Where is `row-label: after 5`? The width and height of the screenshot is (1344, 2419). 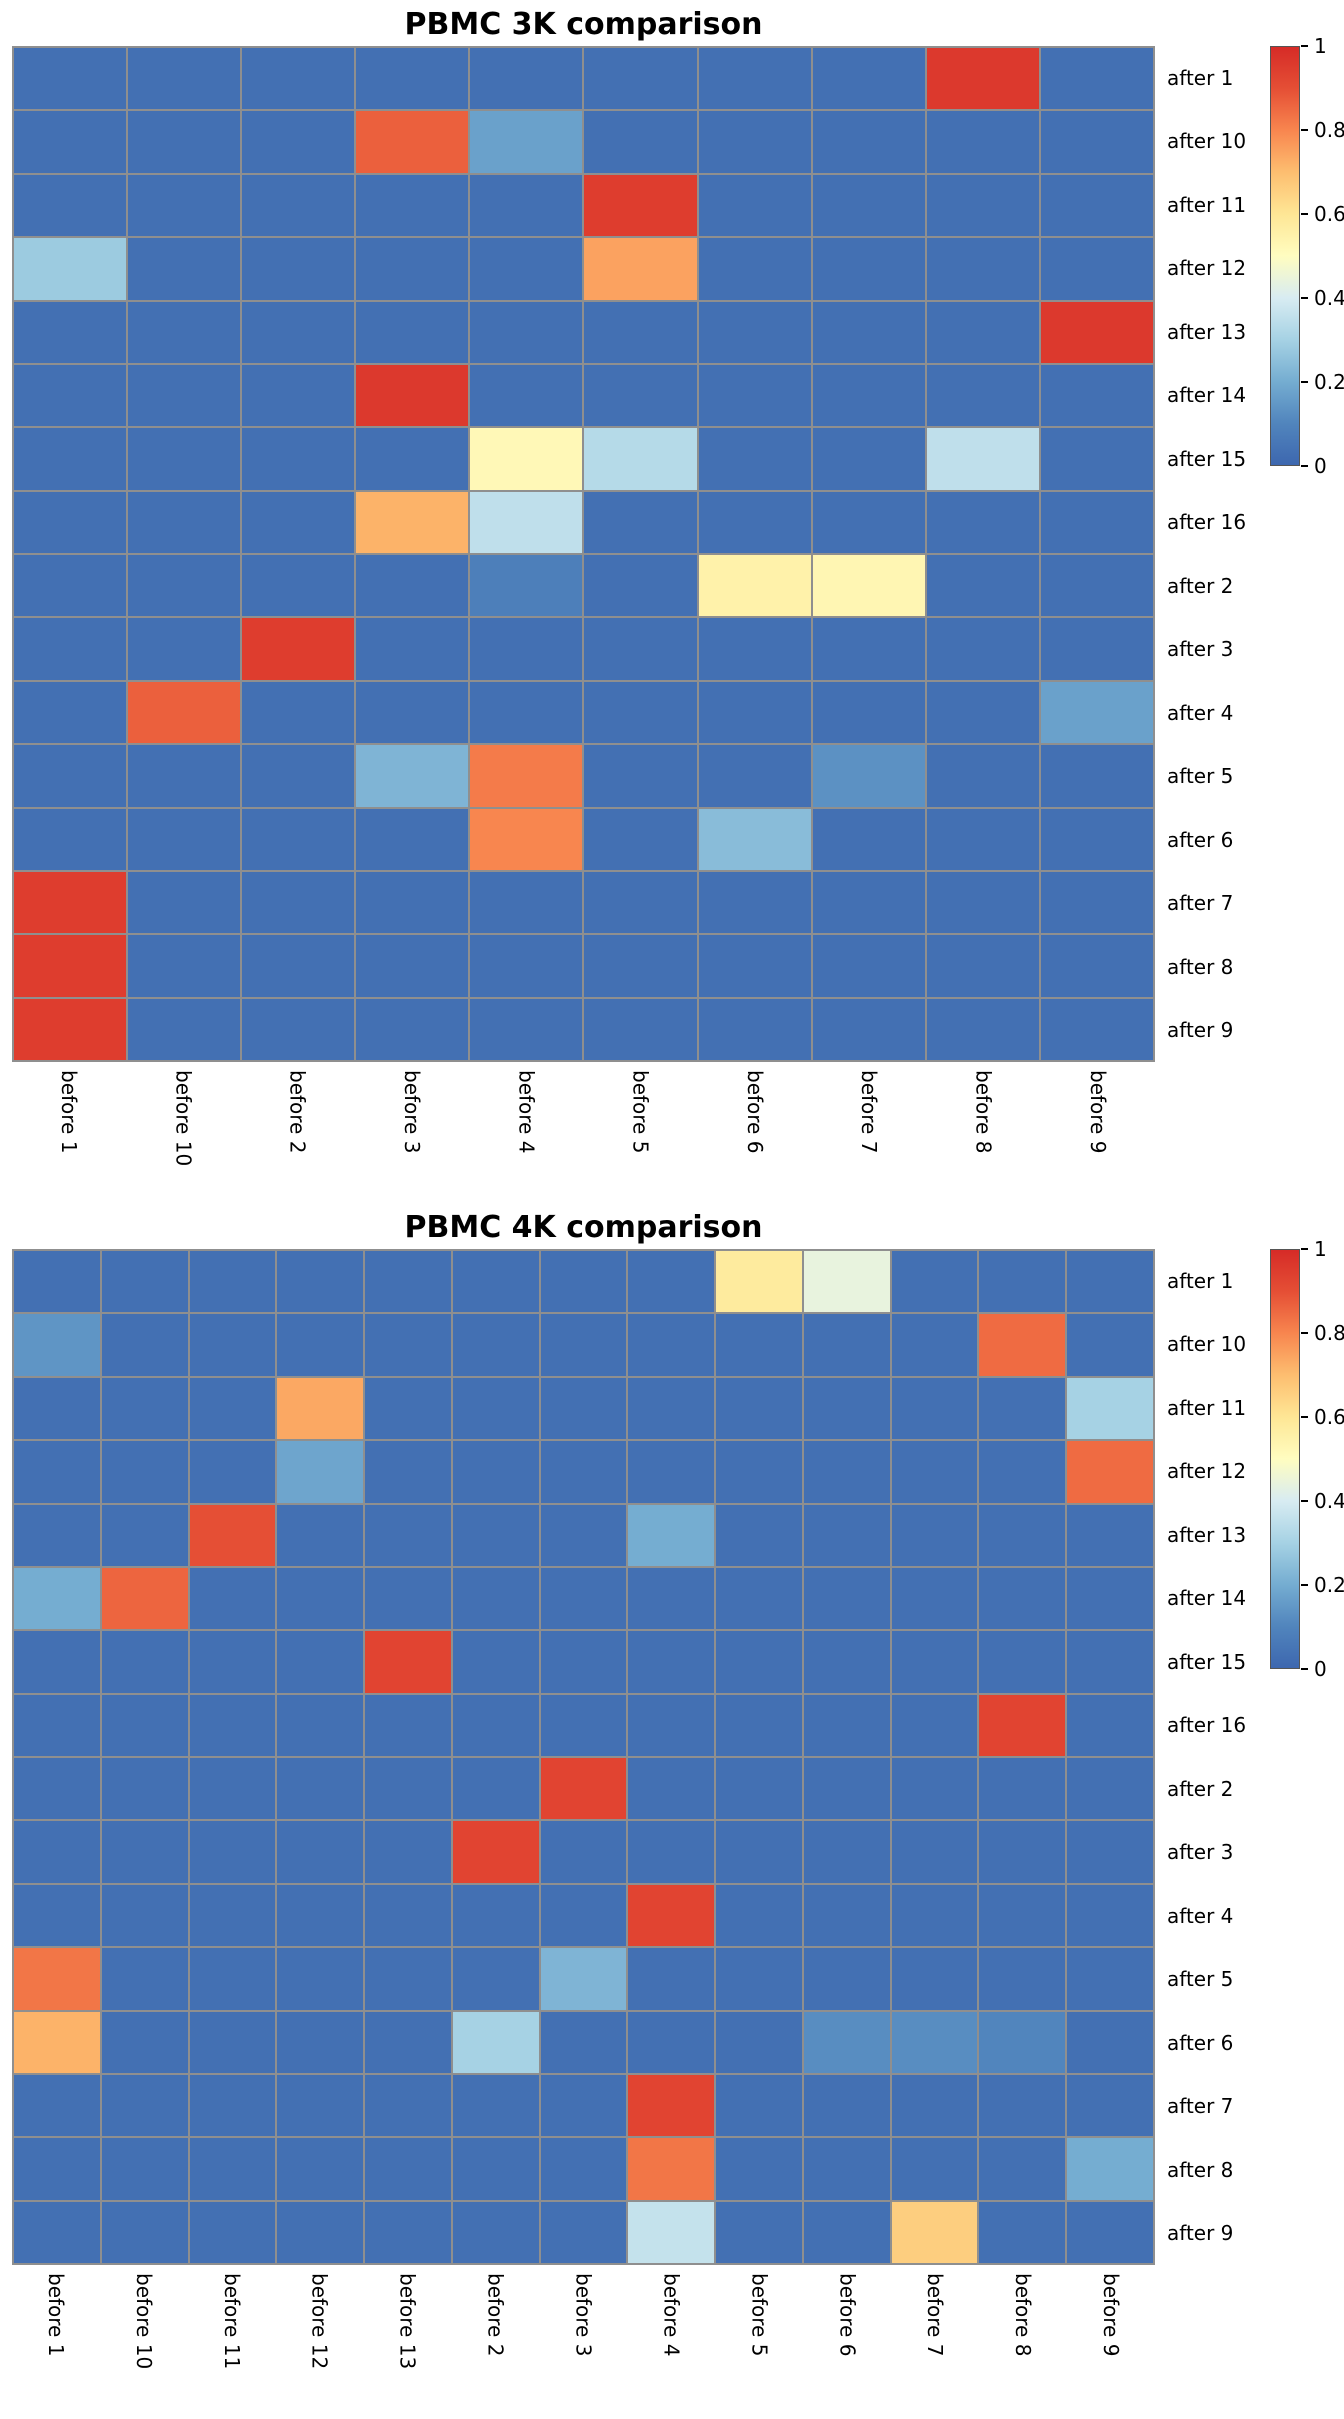
row-label: after 5 is located at coordinates (1200, 776).